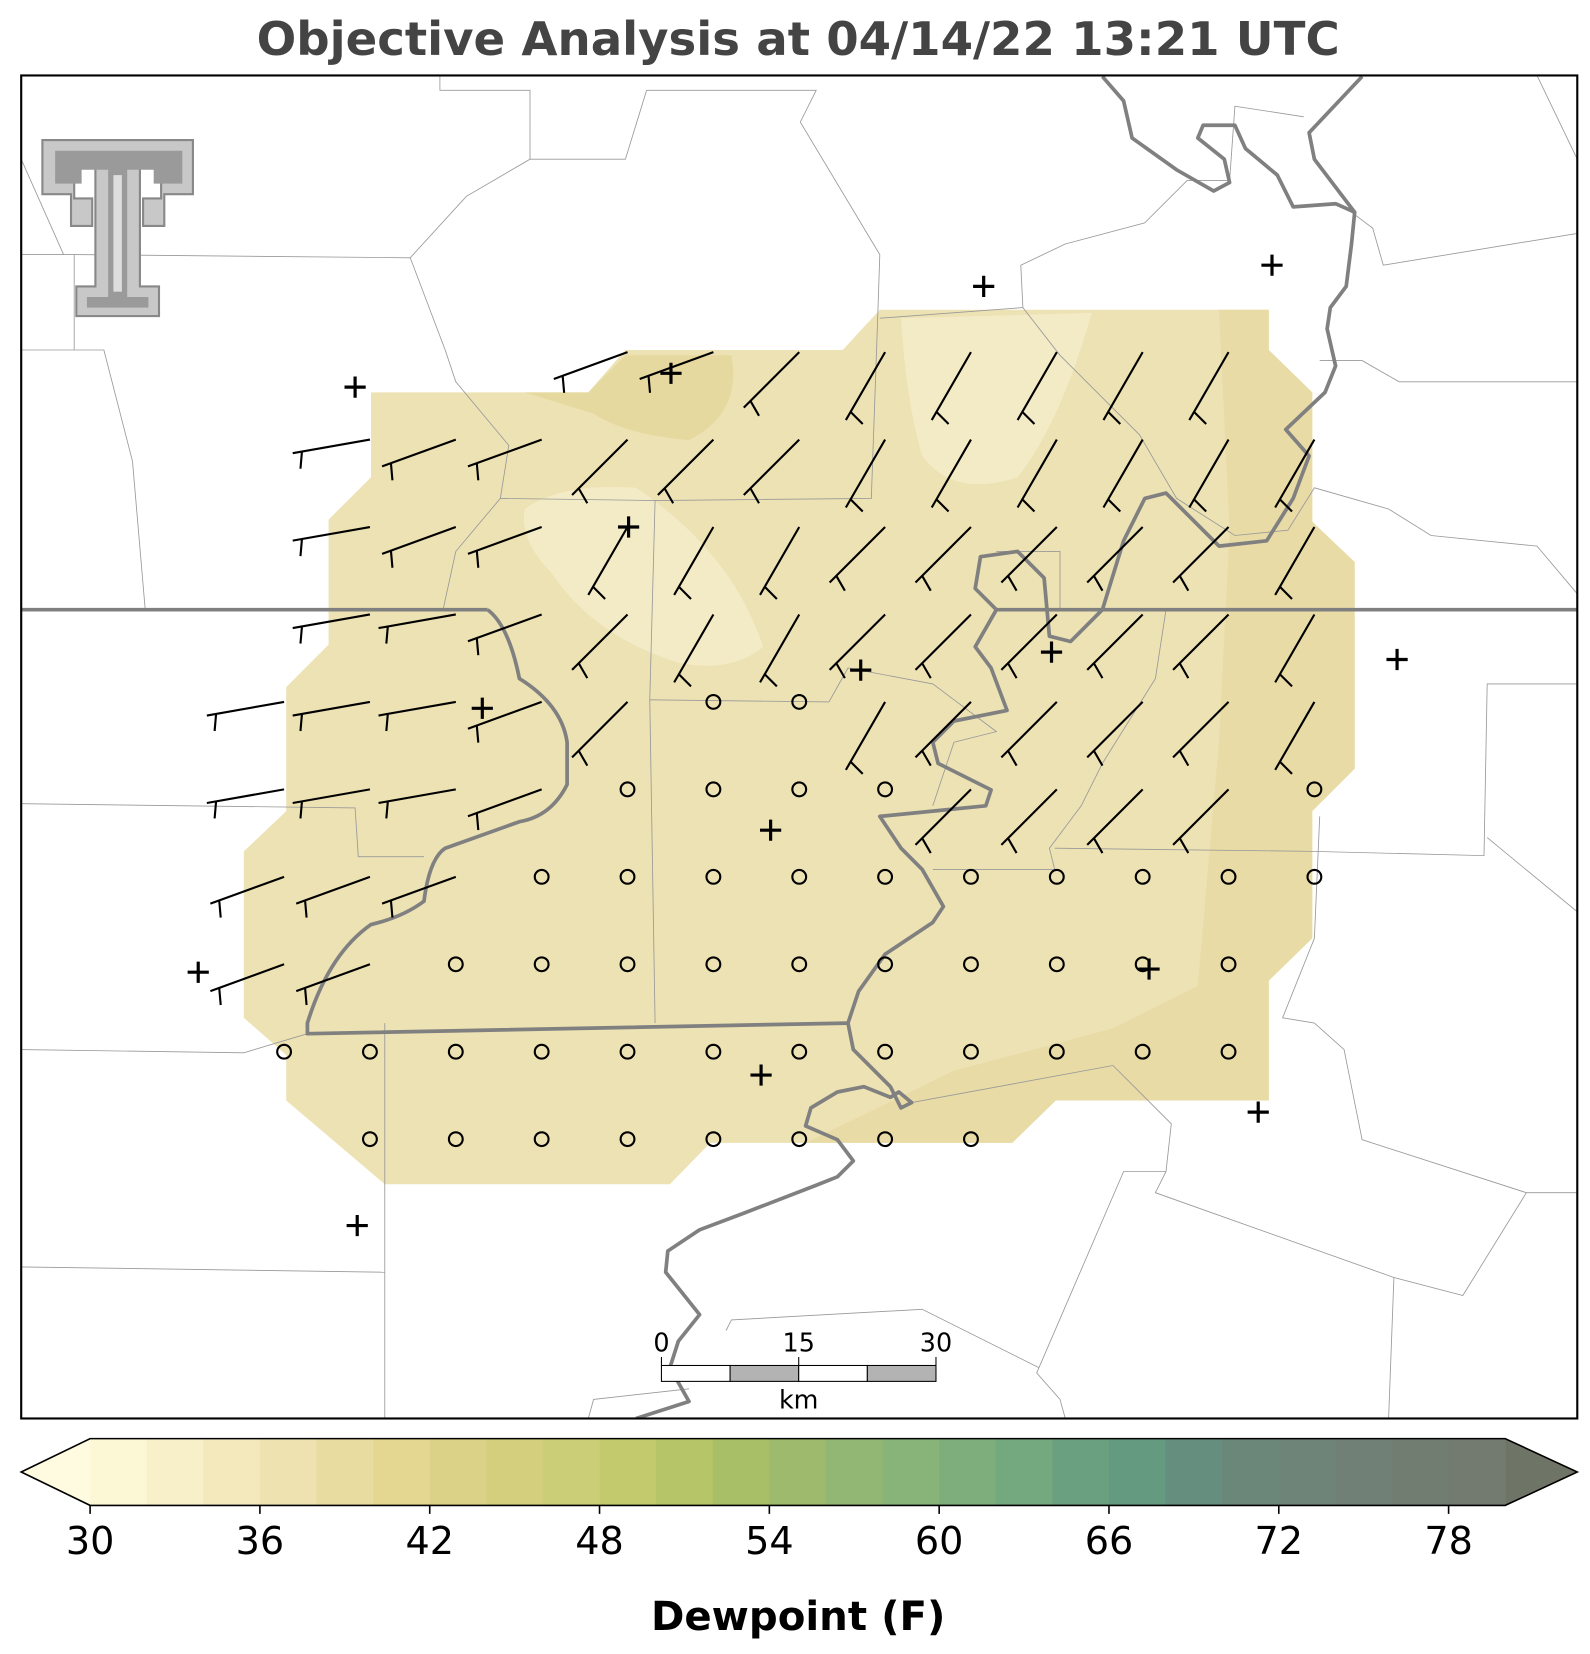 The height and width of the screenshot is (1654, 1590). Describe the element at coordinates (799, 1400) in the screenshot. I see `scale-unit: km` at that location.